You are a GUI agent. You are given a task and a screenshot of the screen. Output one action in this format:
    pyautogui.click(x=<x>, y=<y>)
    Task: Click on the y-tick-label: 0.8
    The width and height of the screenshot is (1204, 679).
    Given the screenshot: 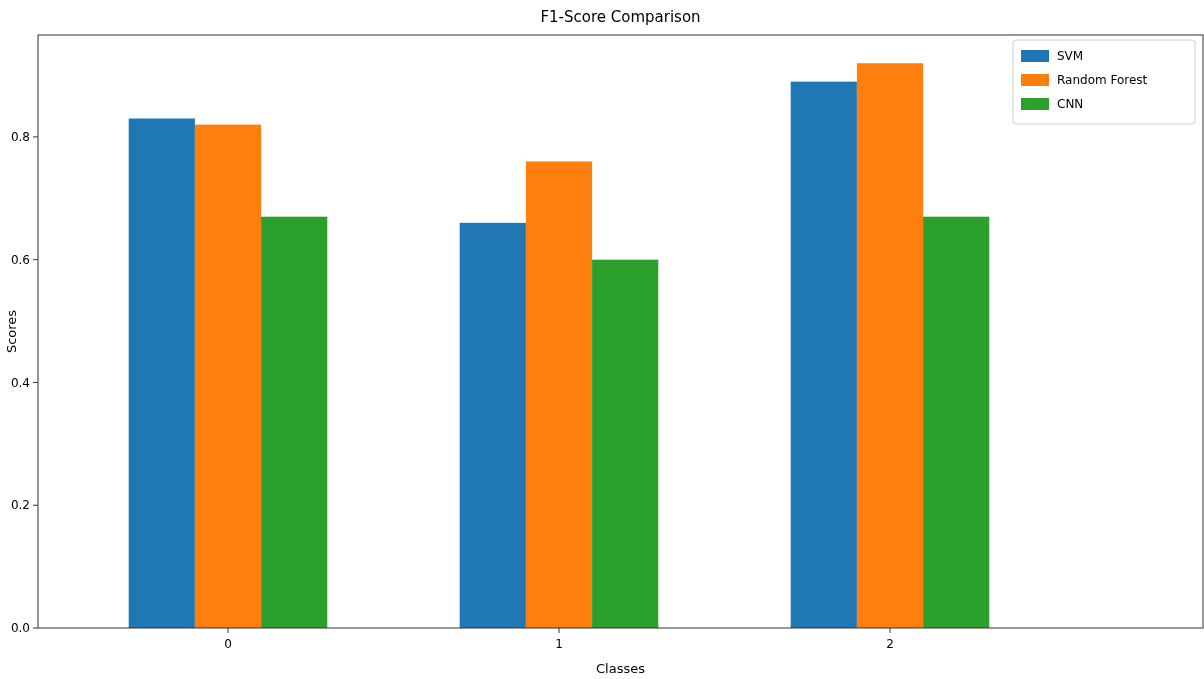 What is the action you would take?
    pyautogui.click(x=20, y=137)
    